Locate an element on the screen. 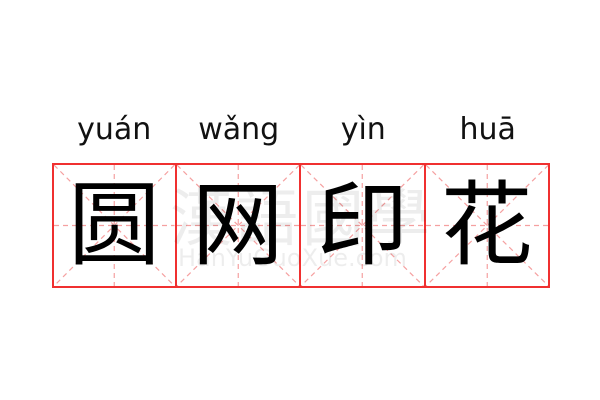 This screenshot has height=400, width=600. character: 网 is located at coordinates (237, 225).